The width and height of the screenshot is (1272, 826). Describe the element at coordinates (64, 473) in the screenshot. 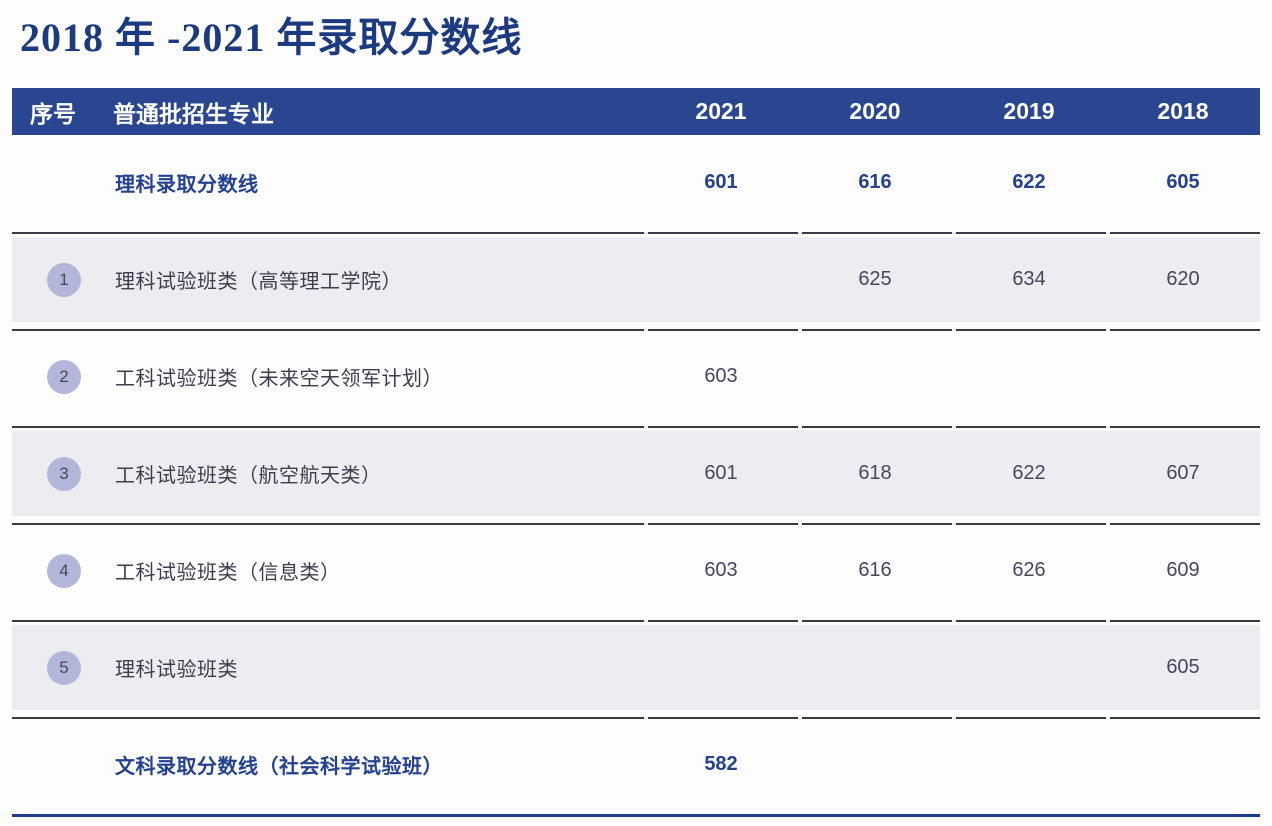

I see `row-index-badge: 3` at that location.